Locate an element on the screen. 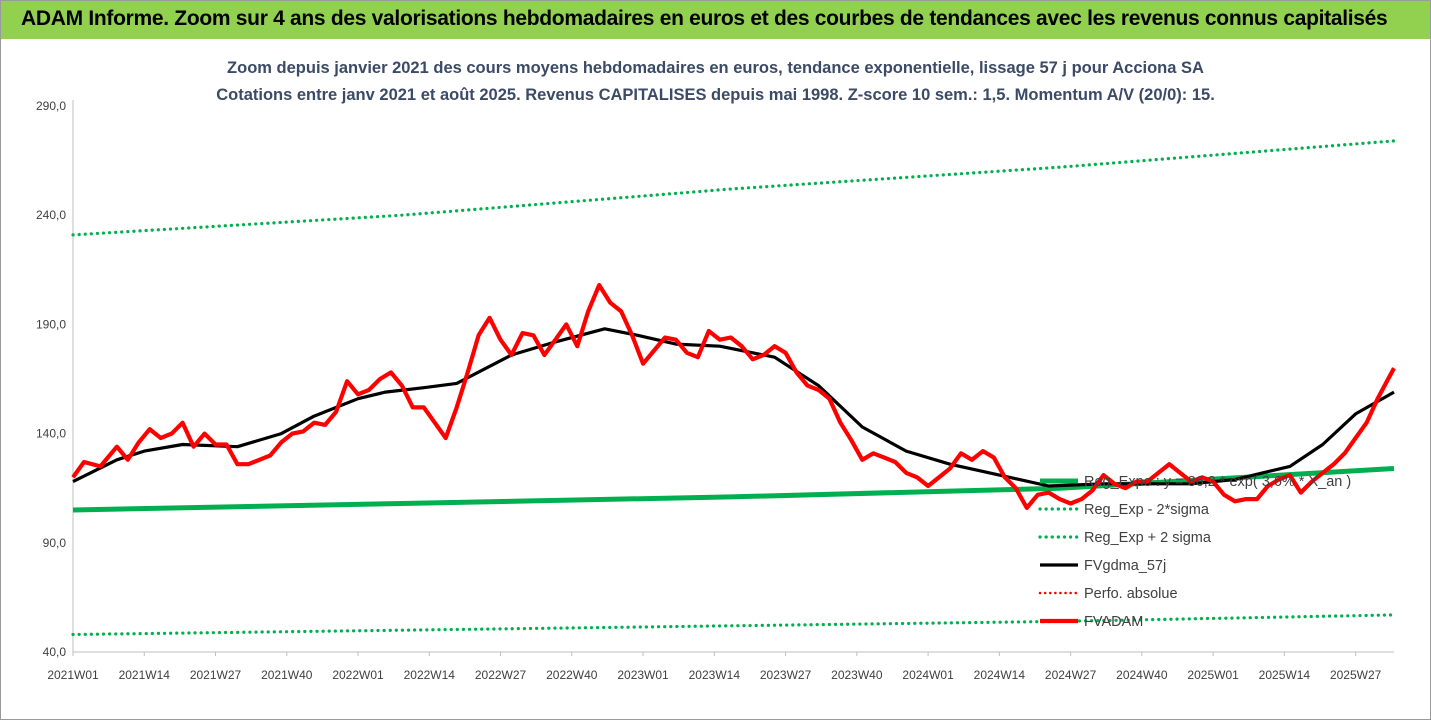 Image resolution: width=1431 pixels, height=720 pixels. y-tick-label: 140,0 is located at coordinates (51, 434).